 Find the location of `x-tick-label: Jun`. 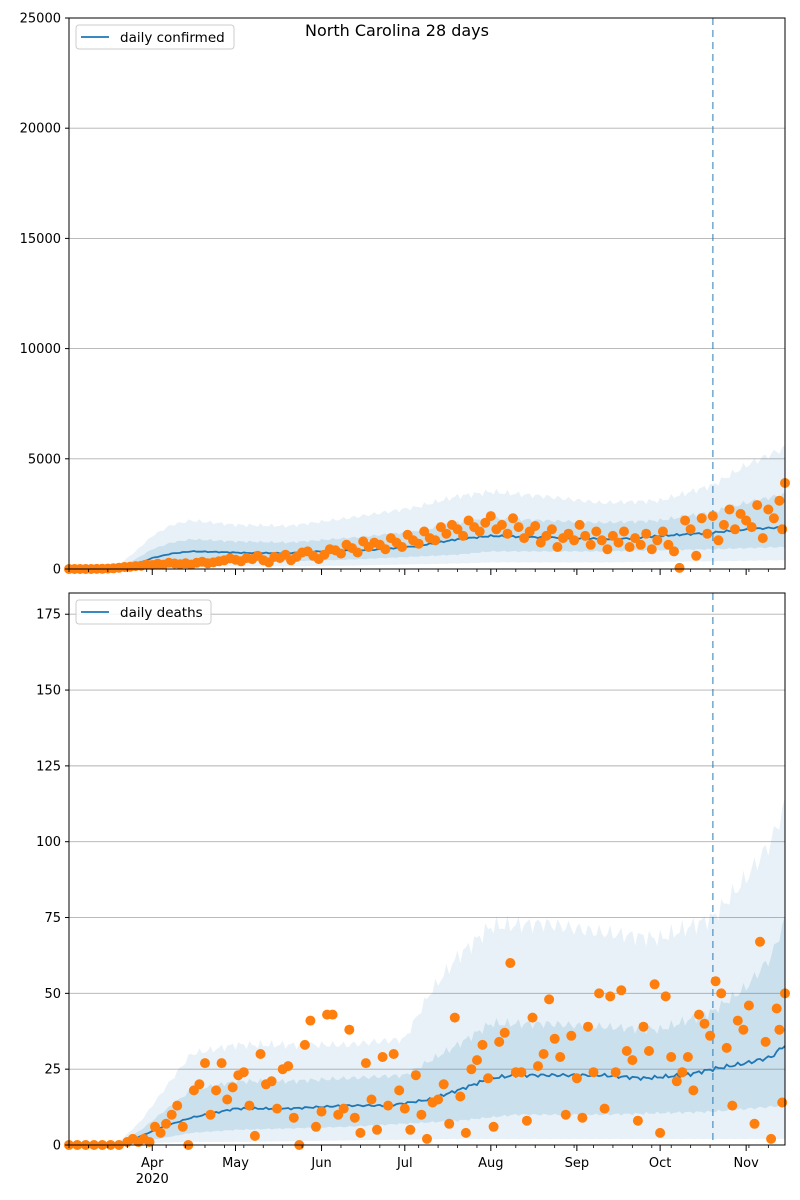

x-tick-label: Jun is located at coordinates (320, 1163).